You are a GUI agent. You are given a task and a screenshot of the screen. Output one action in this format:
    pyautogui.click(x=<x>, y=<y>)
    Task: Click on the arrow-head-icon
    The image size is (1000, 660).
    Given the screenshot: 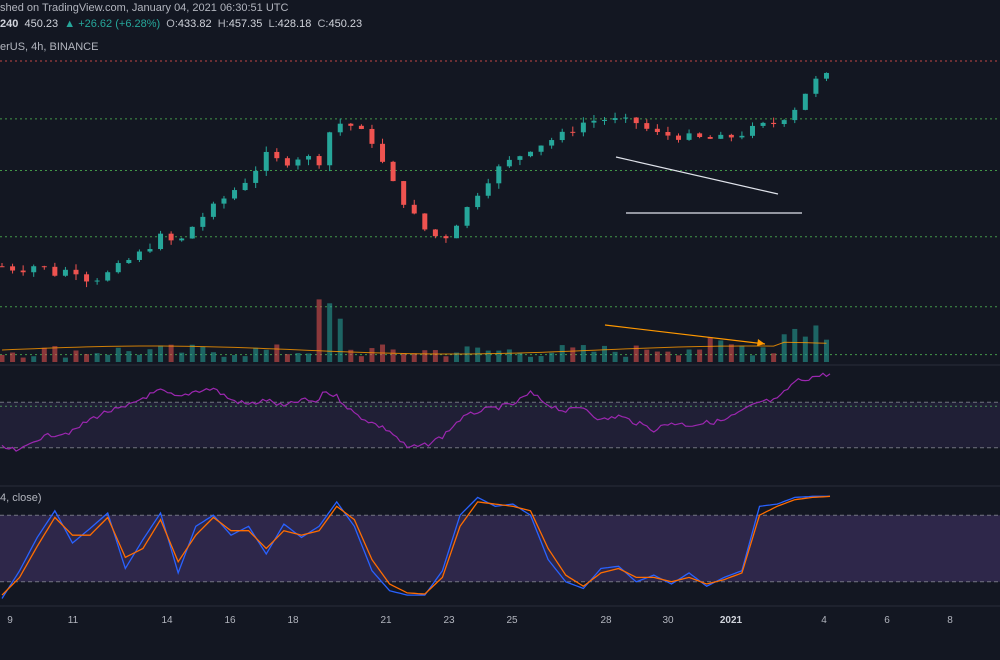 What is the action you would take?
    pyautogui.click(x=761, y=342)
    